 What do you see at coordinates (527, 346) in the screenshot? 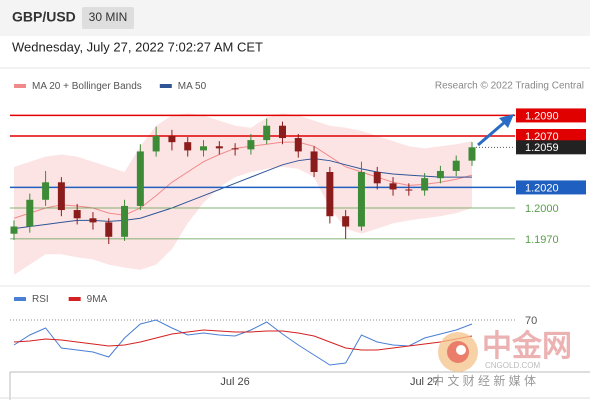
I see `watermark-name: 中金网` at bounding box center [527, 346].